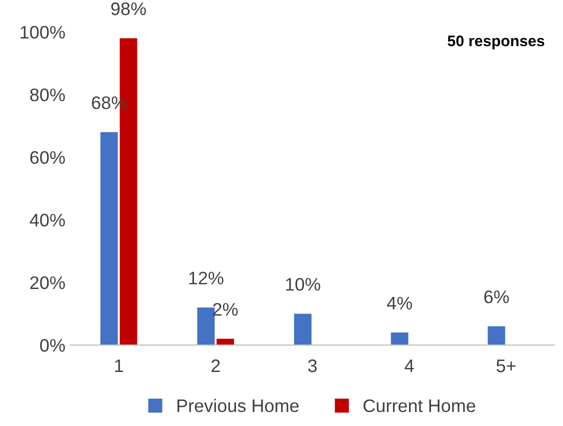  What do you see at coordinates (496, 297) in the screenshot?
I see `data-label: 6%` at bounding box center [496, 297].